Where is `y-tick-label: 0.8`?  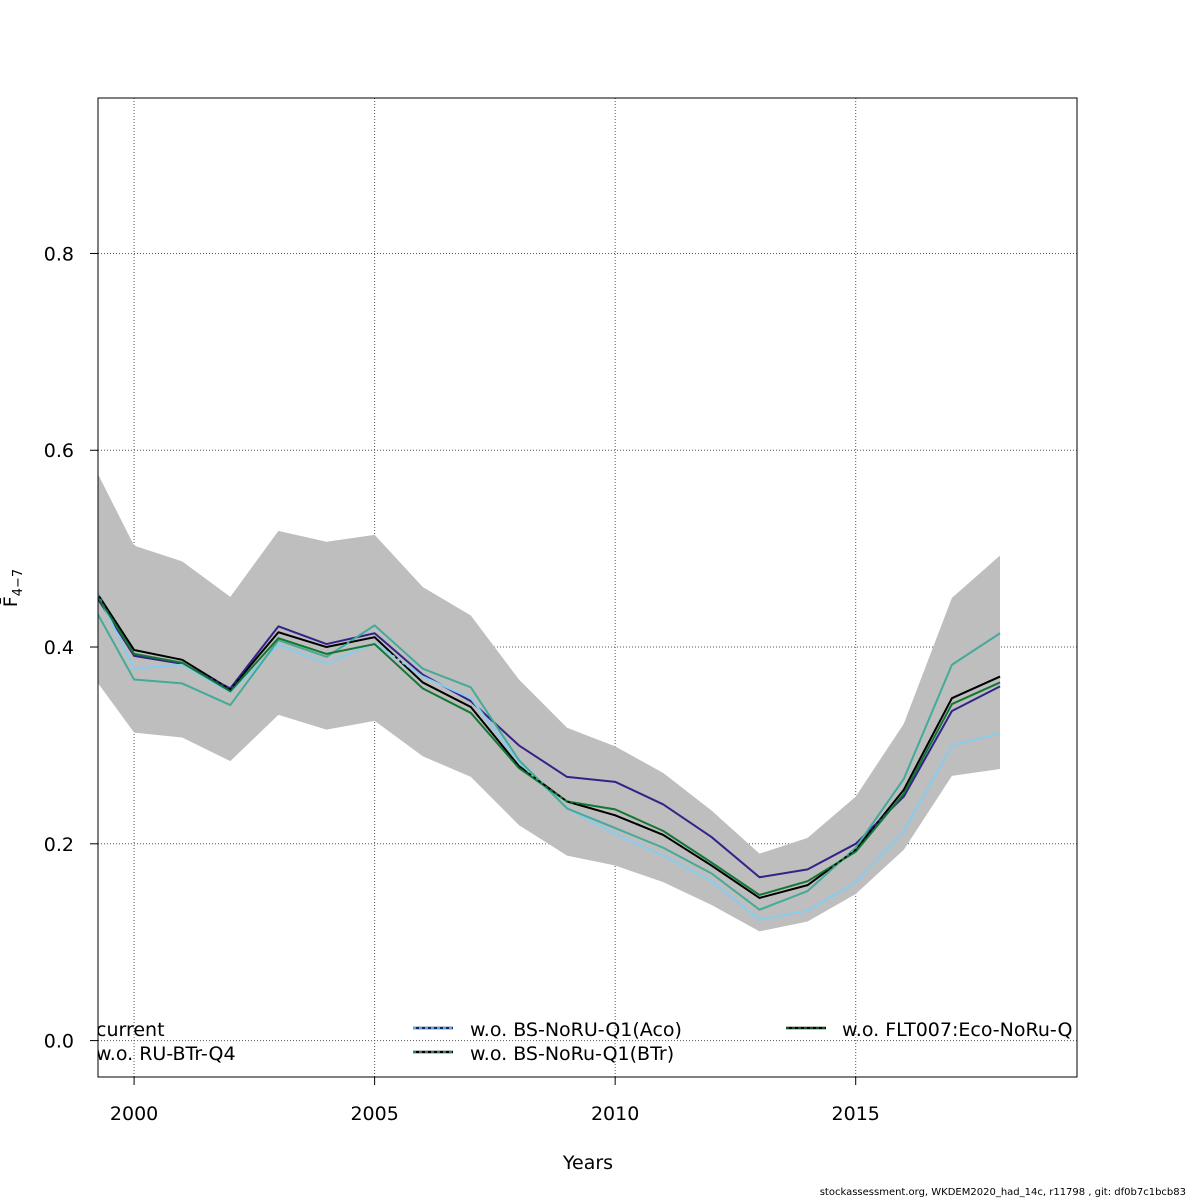 y-tick-label: 0.8 is located at coordinates (59, 254).